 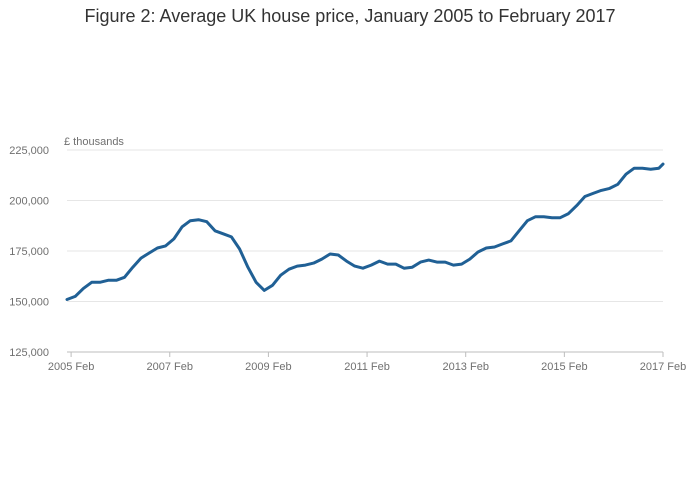 I want to click on x-tick-label: 2005 Feb, so click(x=71, y=367).